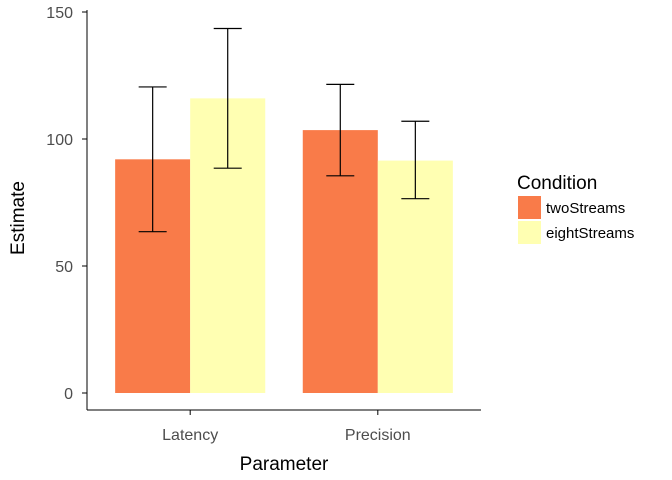 This screenshot has width=672, height=480. What do you see at coordinates (190, 435) in the screenshot?
I see `x-tick-label-latency: Latency` at bounding box center [190, 435].